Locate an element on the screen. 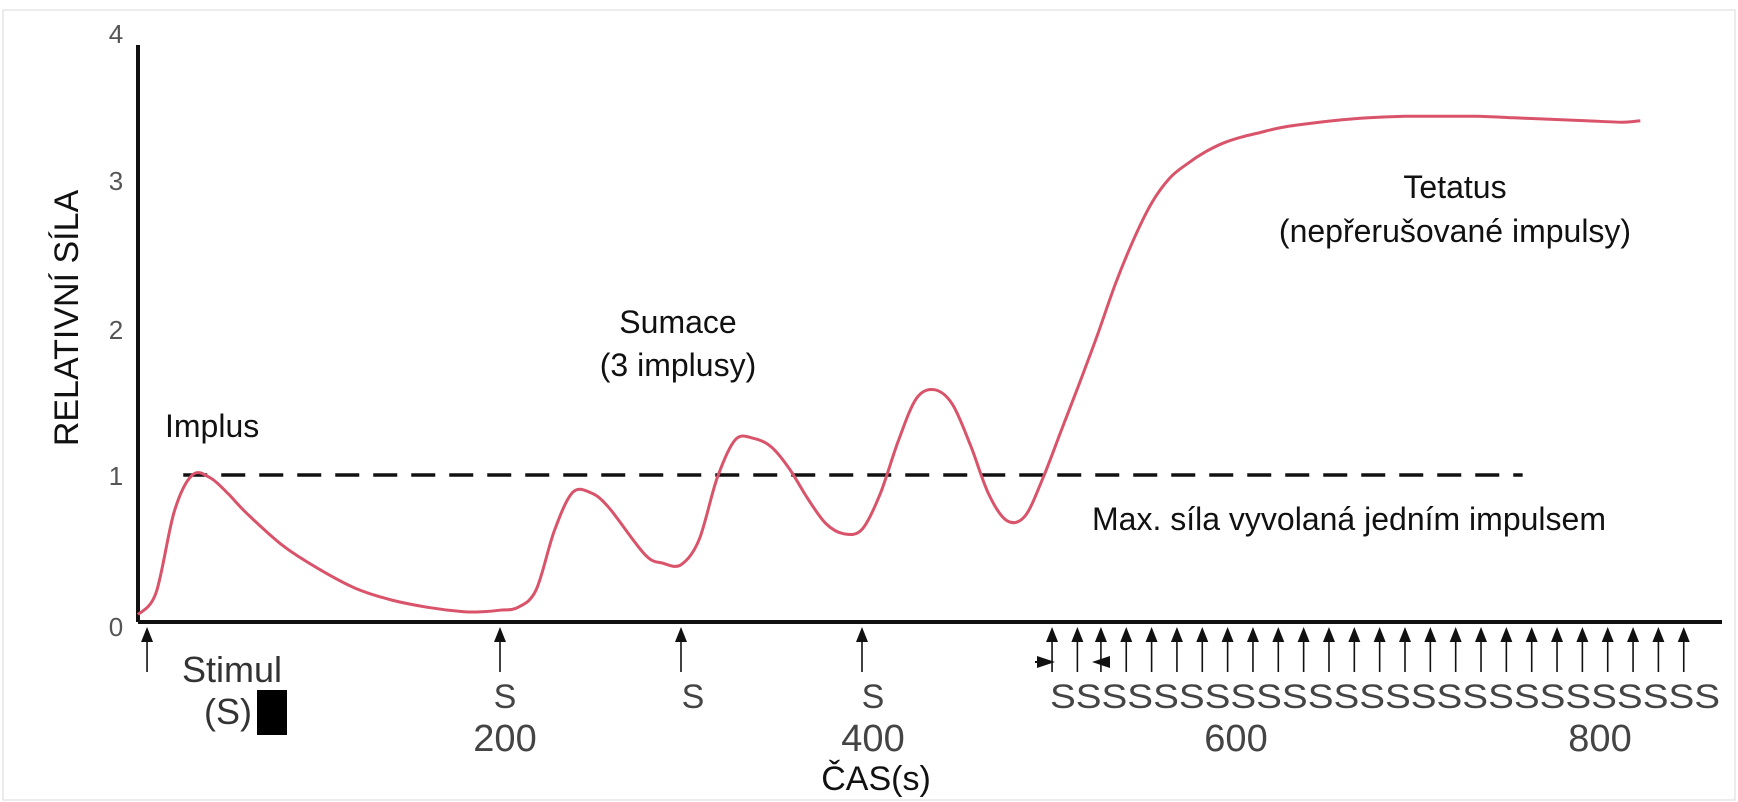 The height and width of the screenshot is (802, 1738). stimulus-arrow-tetanus-11-icon is located at coordinates (1328, 634).